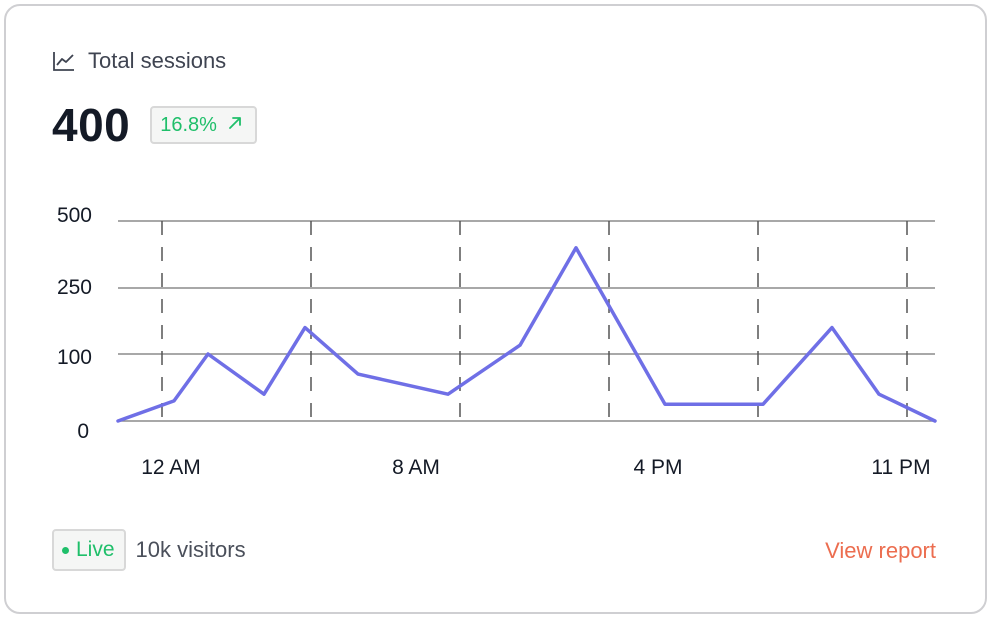  Describe the element at coordinates (190, 549) in the screenshot. I see `visitor-count: 10k visitors` at that location.